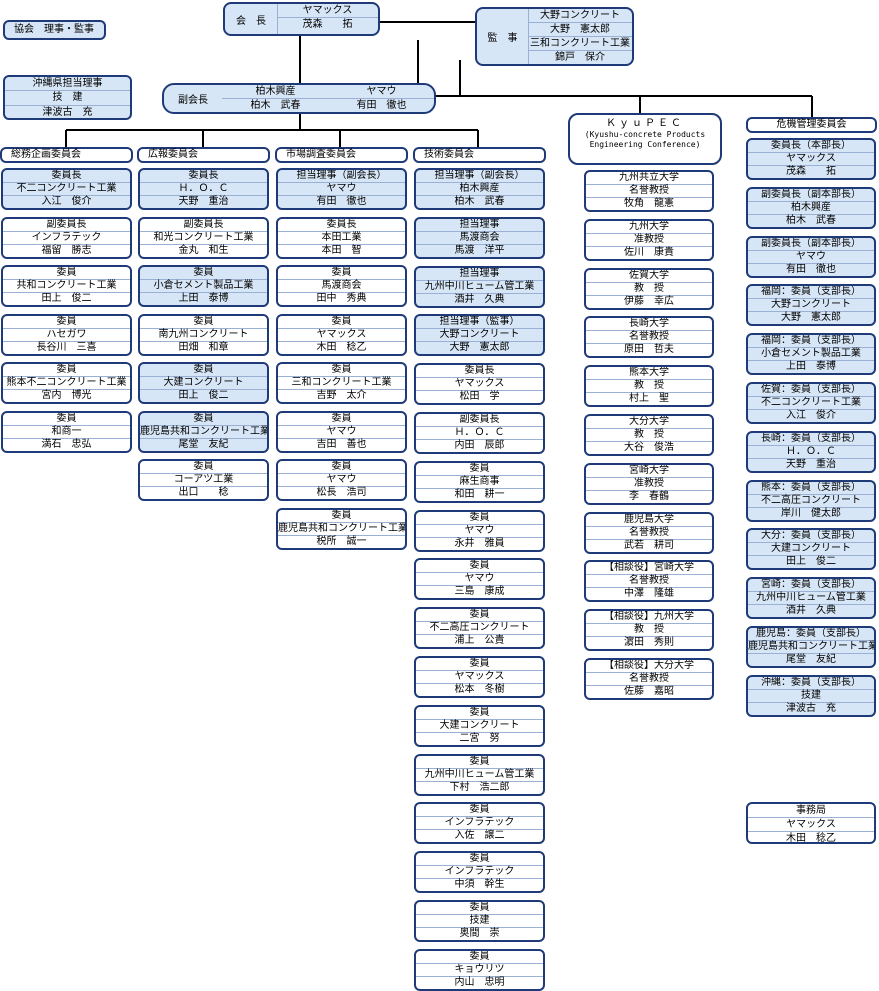 The height and width of the screenshot is (991, 879). I want to click on member-role: 大分大学, so click(649, 422).